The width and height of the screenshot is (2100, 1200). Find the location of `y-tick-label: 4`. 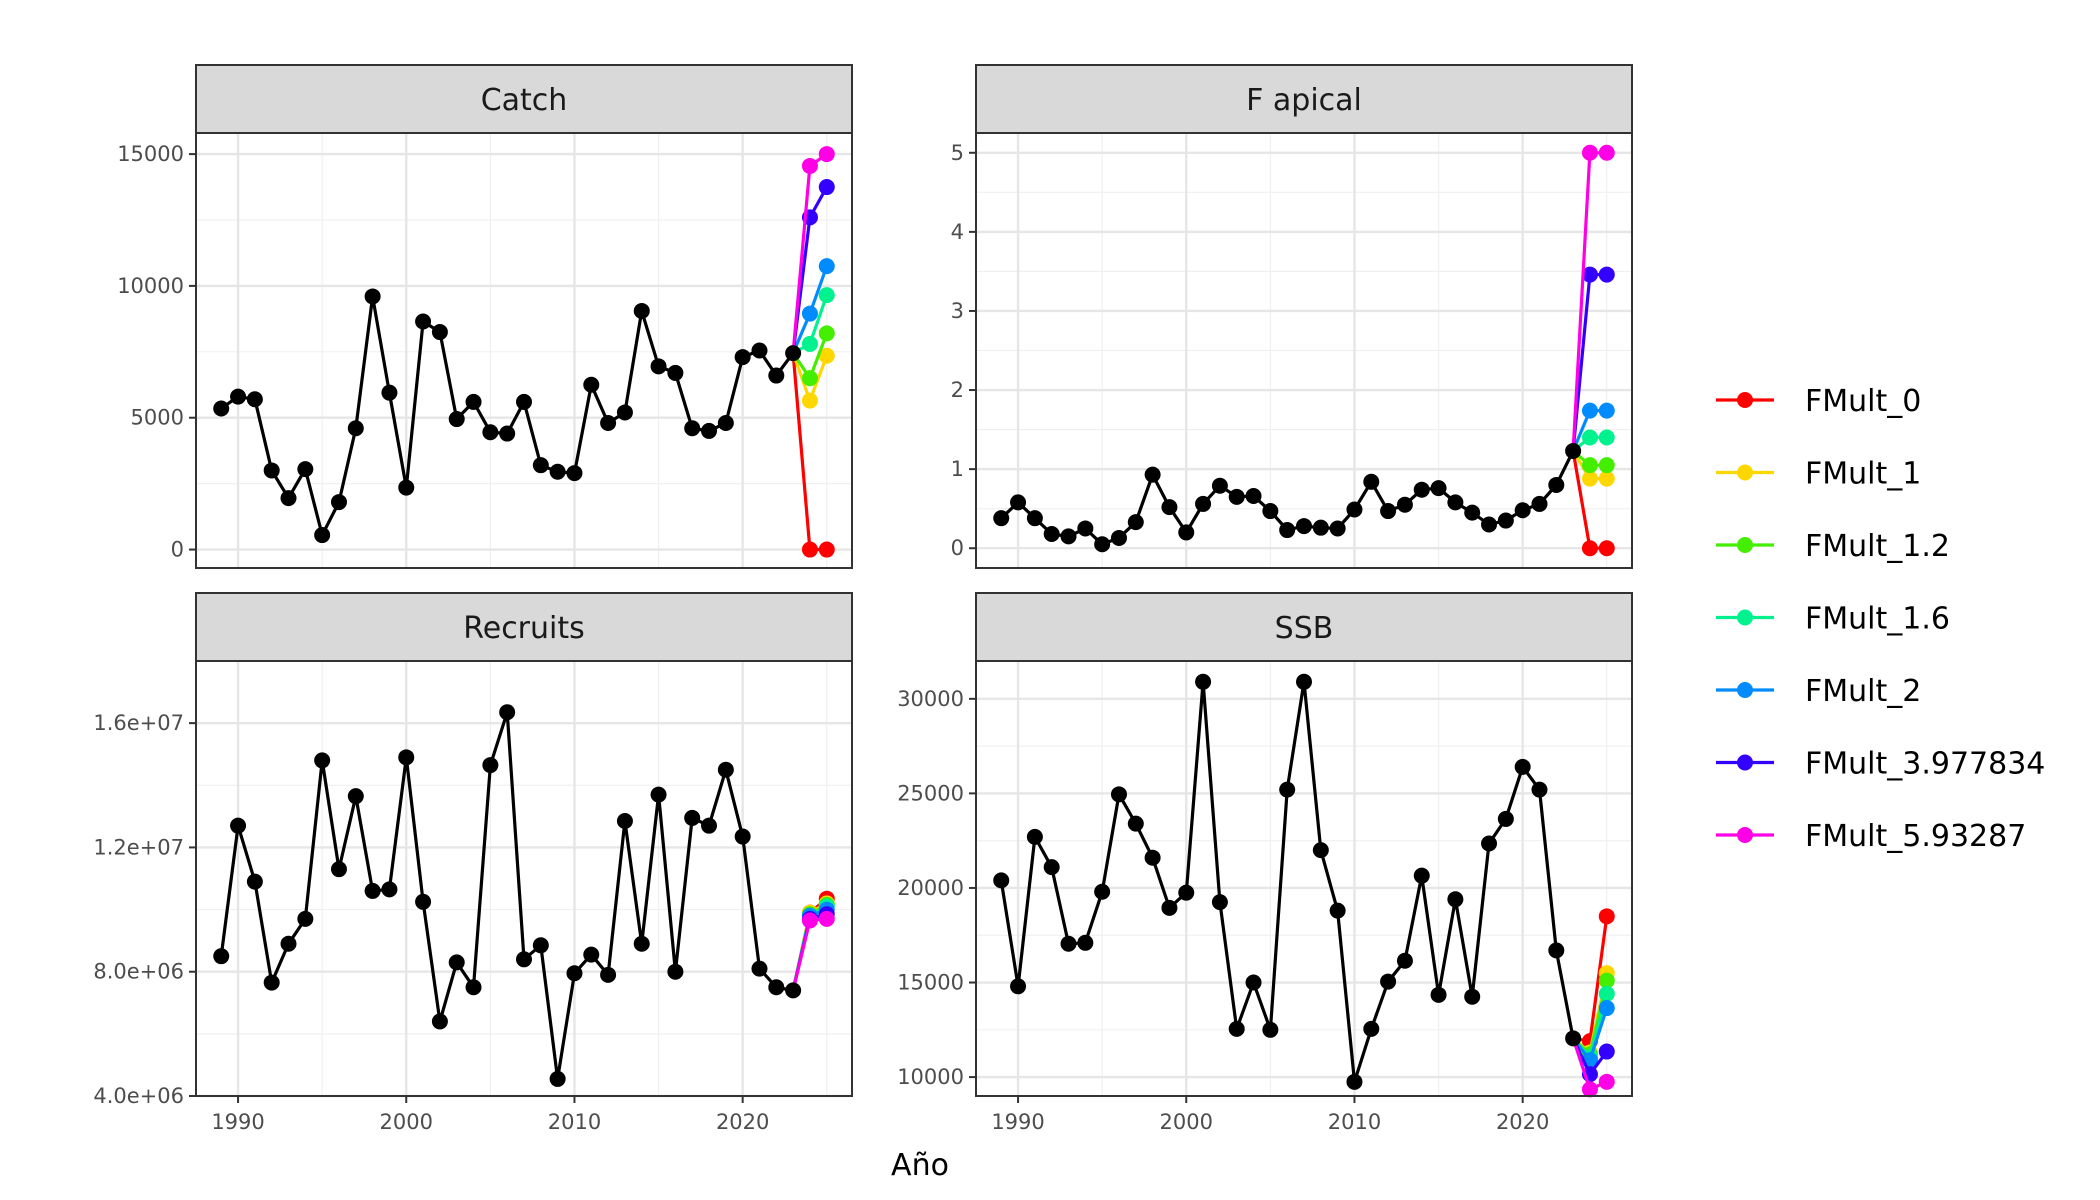

y-tick-label: 4 is located at coordinates (957, 232).